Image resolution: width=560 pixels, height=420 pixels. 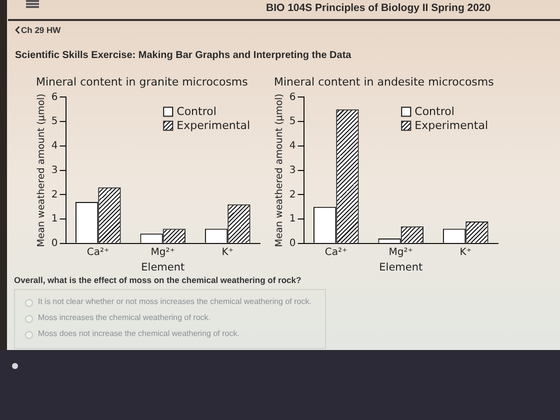 What do you see at coordinates (175, 301) in the screenshot?
I see `text: It is not clear whether or not moss increases the chemical weathering of rock.` at bounding box center [175, 301].